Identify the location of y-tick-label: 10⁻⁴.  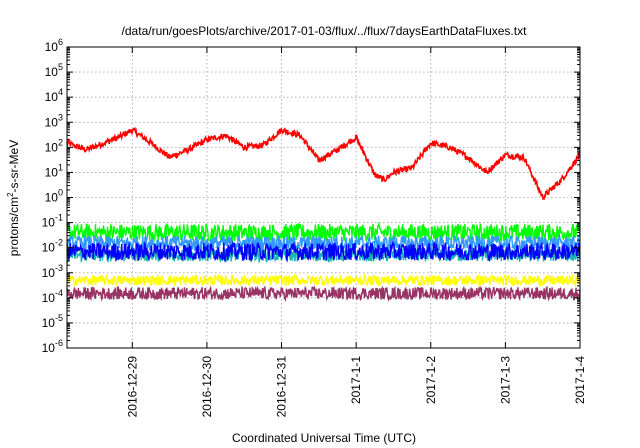
(52, 296).